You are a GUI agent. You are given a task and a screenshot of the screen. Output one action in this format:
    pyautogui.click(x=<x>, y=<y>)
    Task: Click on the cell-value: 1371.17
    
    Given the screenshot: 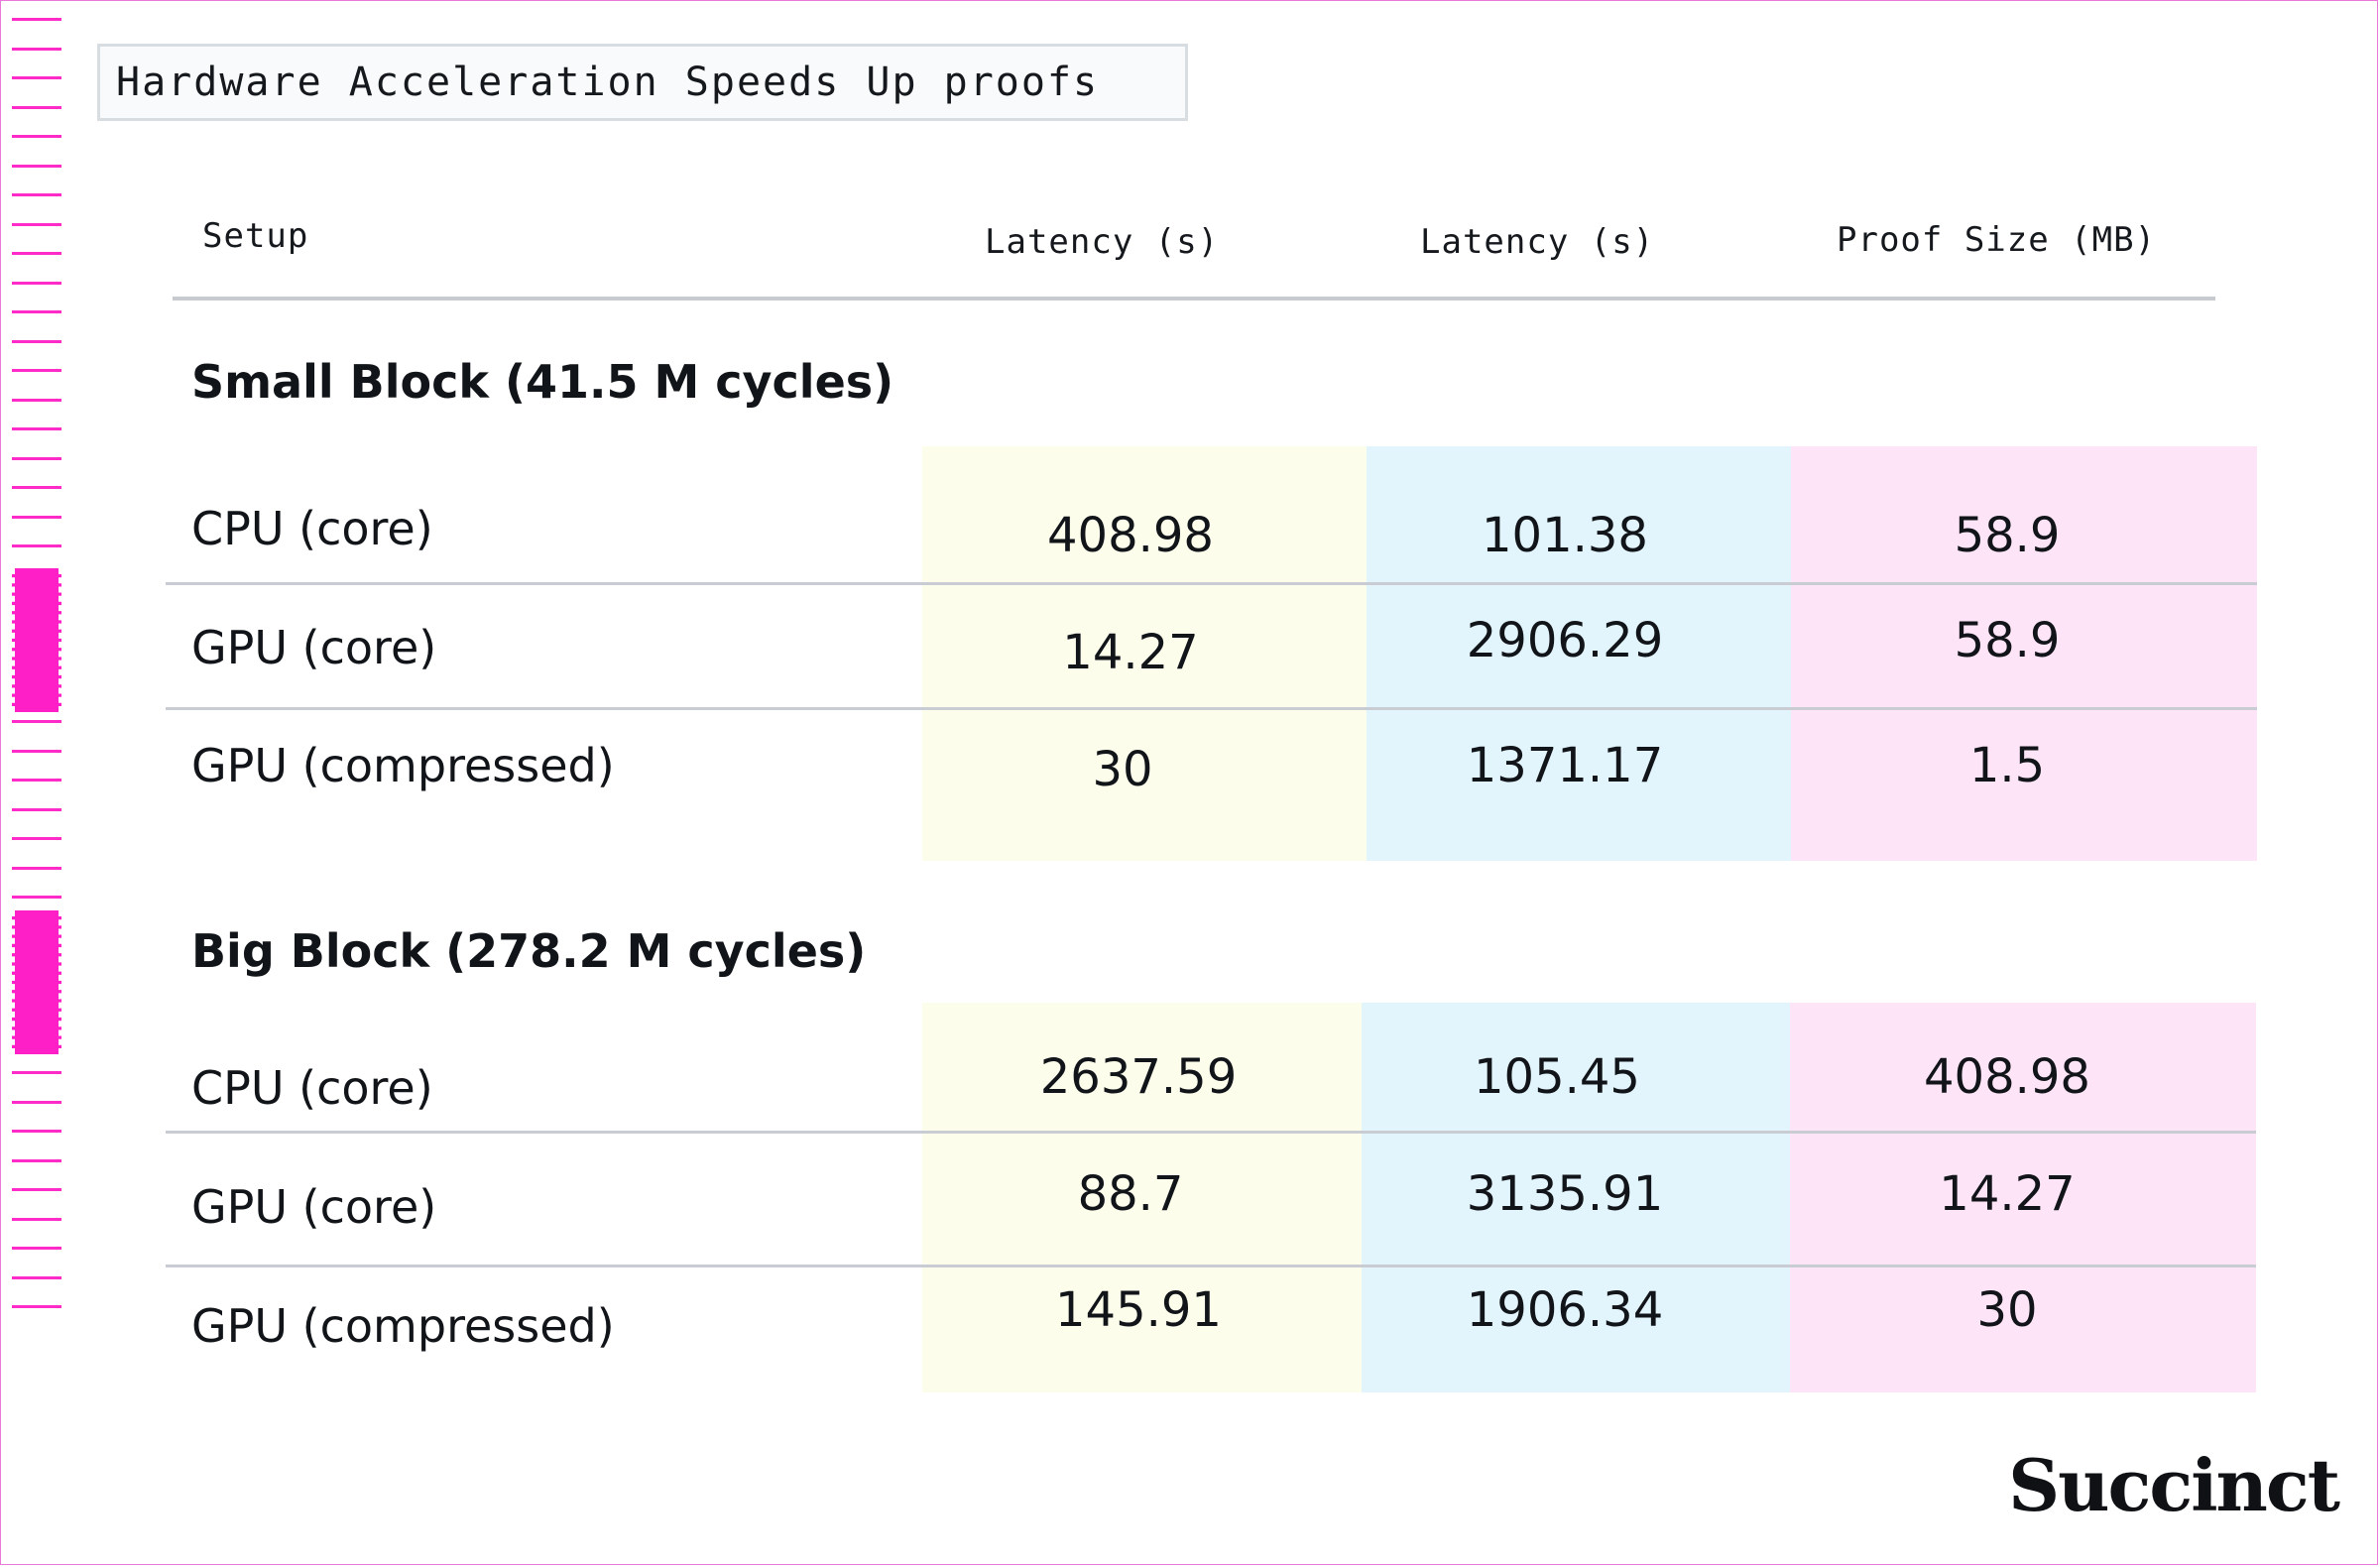 What is the action you would take?
    pyautogui.click(x=1565, y=765)
    